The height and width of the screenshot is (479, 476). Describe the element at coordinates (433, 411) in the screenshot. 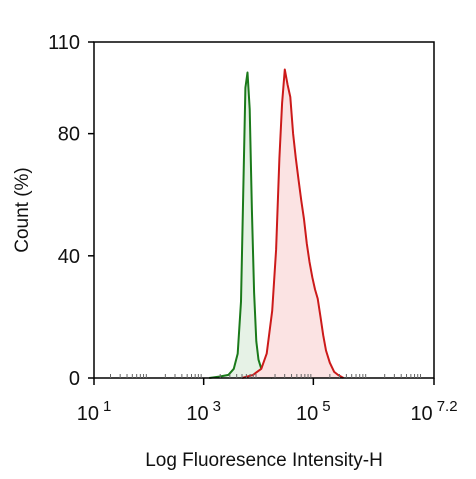

I see `x-tick-label: 10 7.2` at that location.